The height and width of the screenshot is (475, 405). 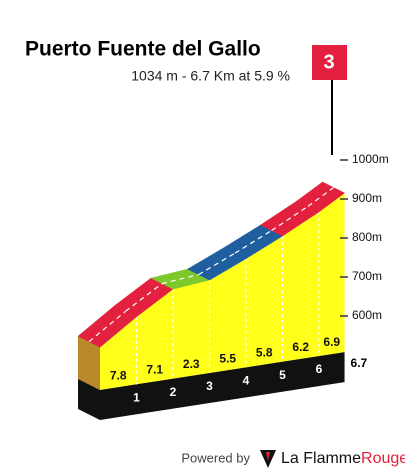 What do you see at coordinates (319, 369) in the screenshot?
I see `km-label: 6` at bounding box center [319, 369].